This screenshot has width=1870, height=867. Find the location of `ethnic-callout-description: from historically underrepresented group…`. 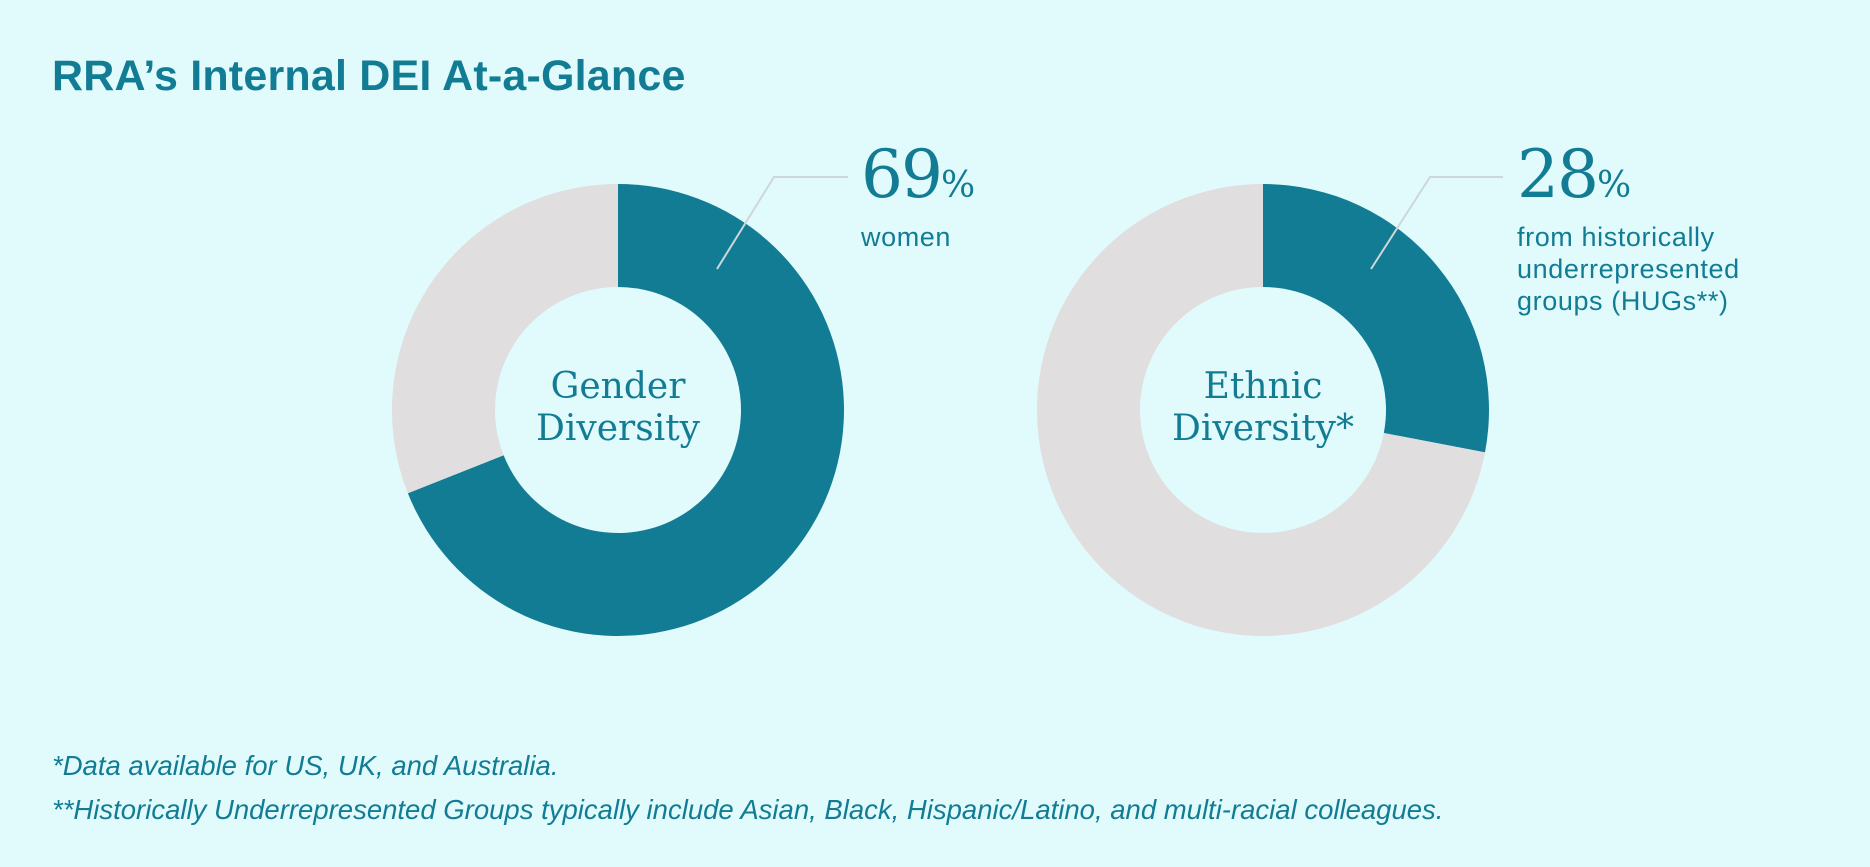

ethnic-callout-description: from historically underrepresented group… is located at coordinates (1628, 269).